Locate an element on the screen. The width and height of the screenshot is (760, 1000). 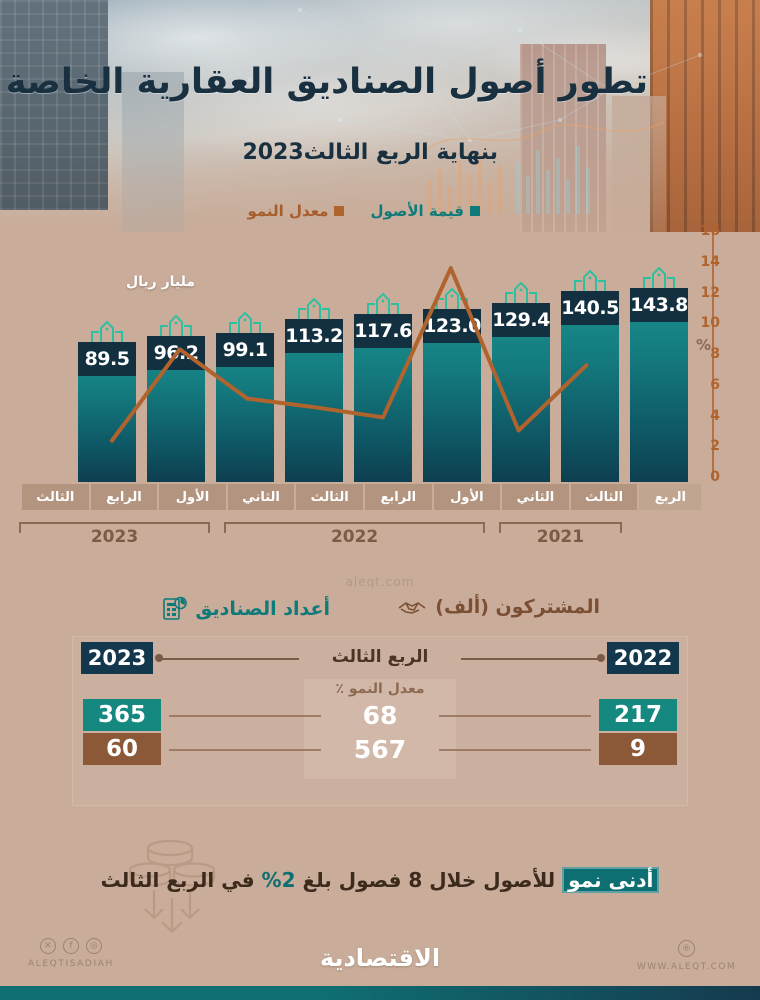
row1-line-right is located at coordinates (515, 716).